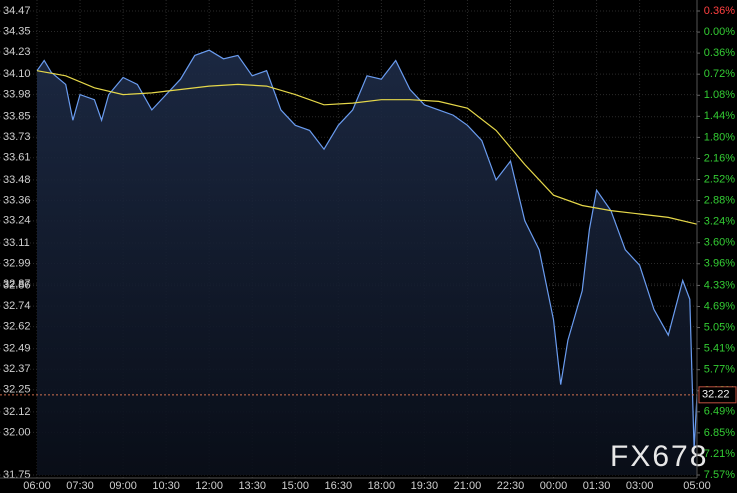 The width and height of the screenshot is (737, 493). What do you see at coordinates (719, 349) in the screenshot?
I see `y2-tick-label: 5.41%` at bounding box center [719, 349].